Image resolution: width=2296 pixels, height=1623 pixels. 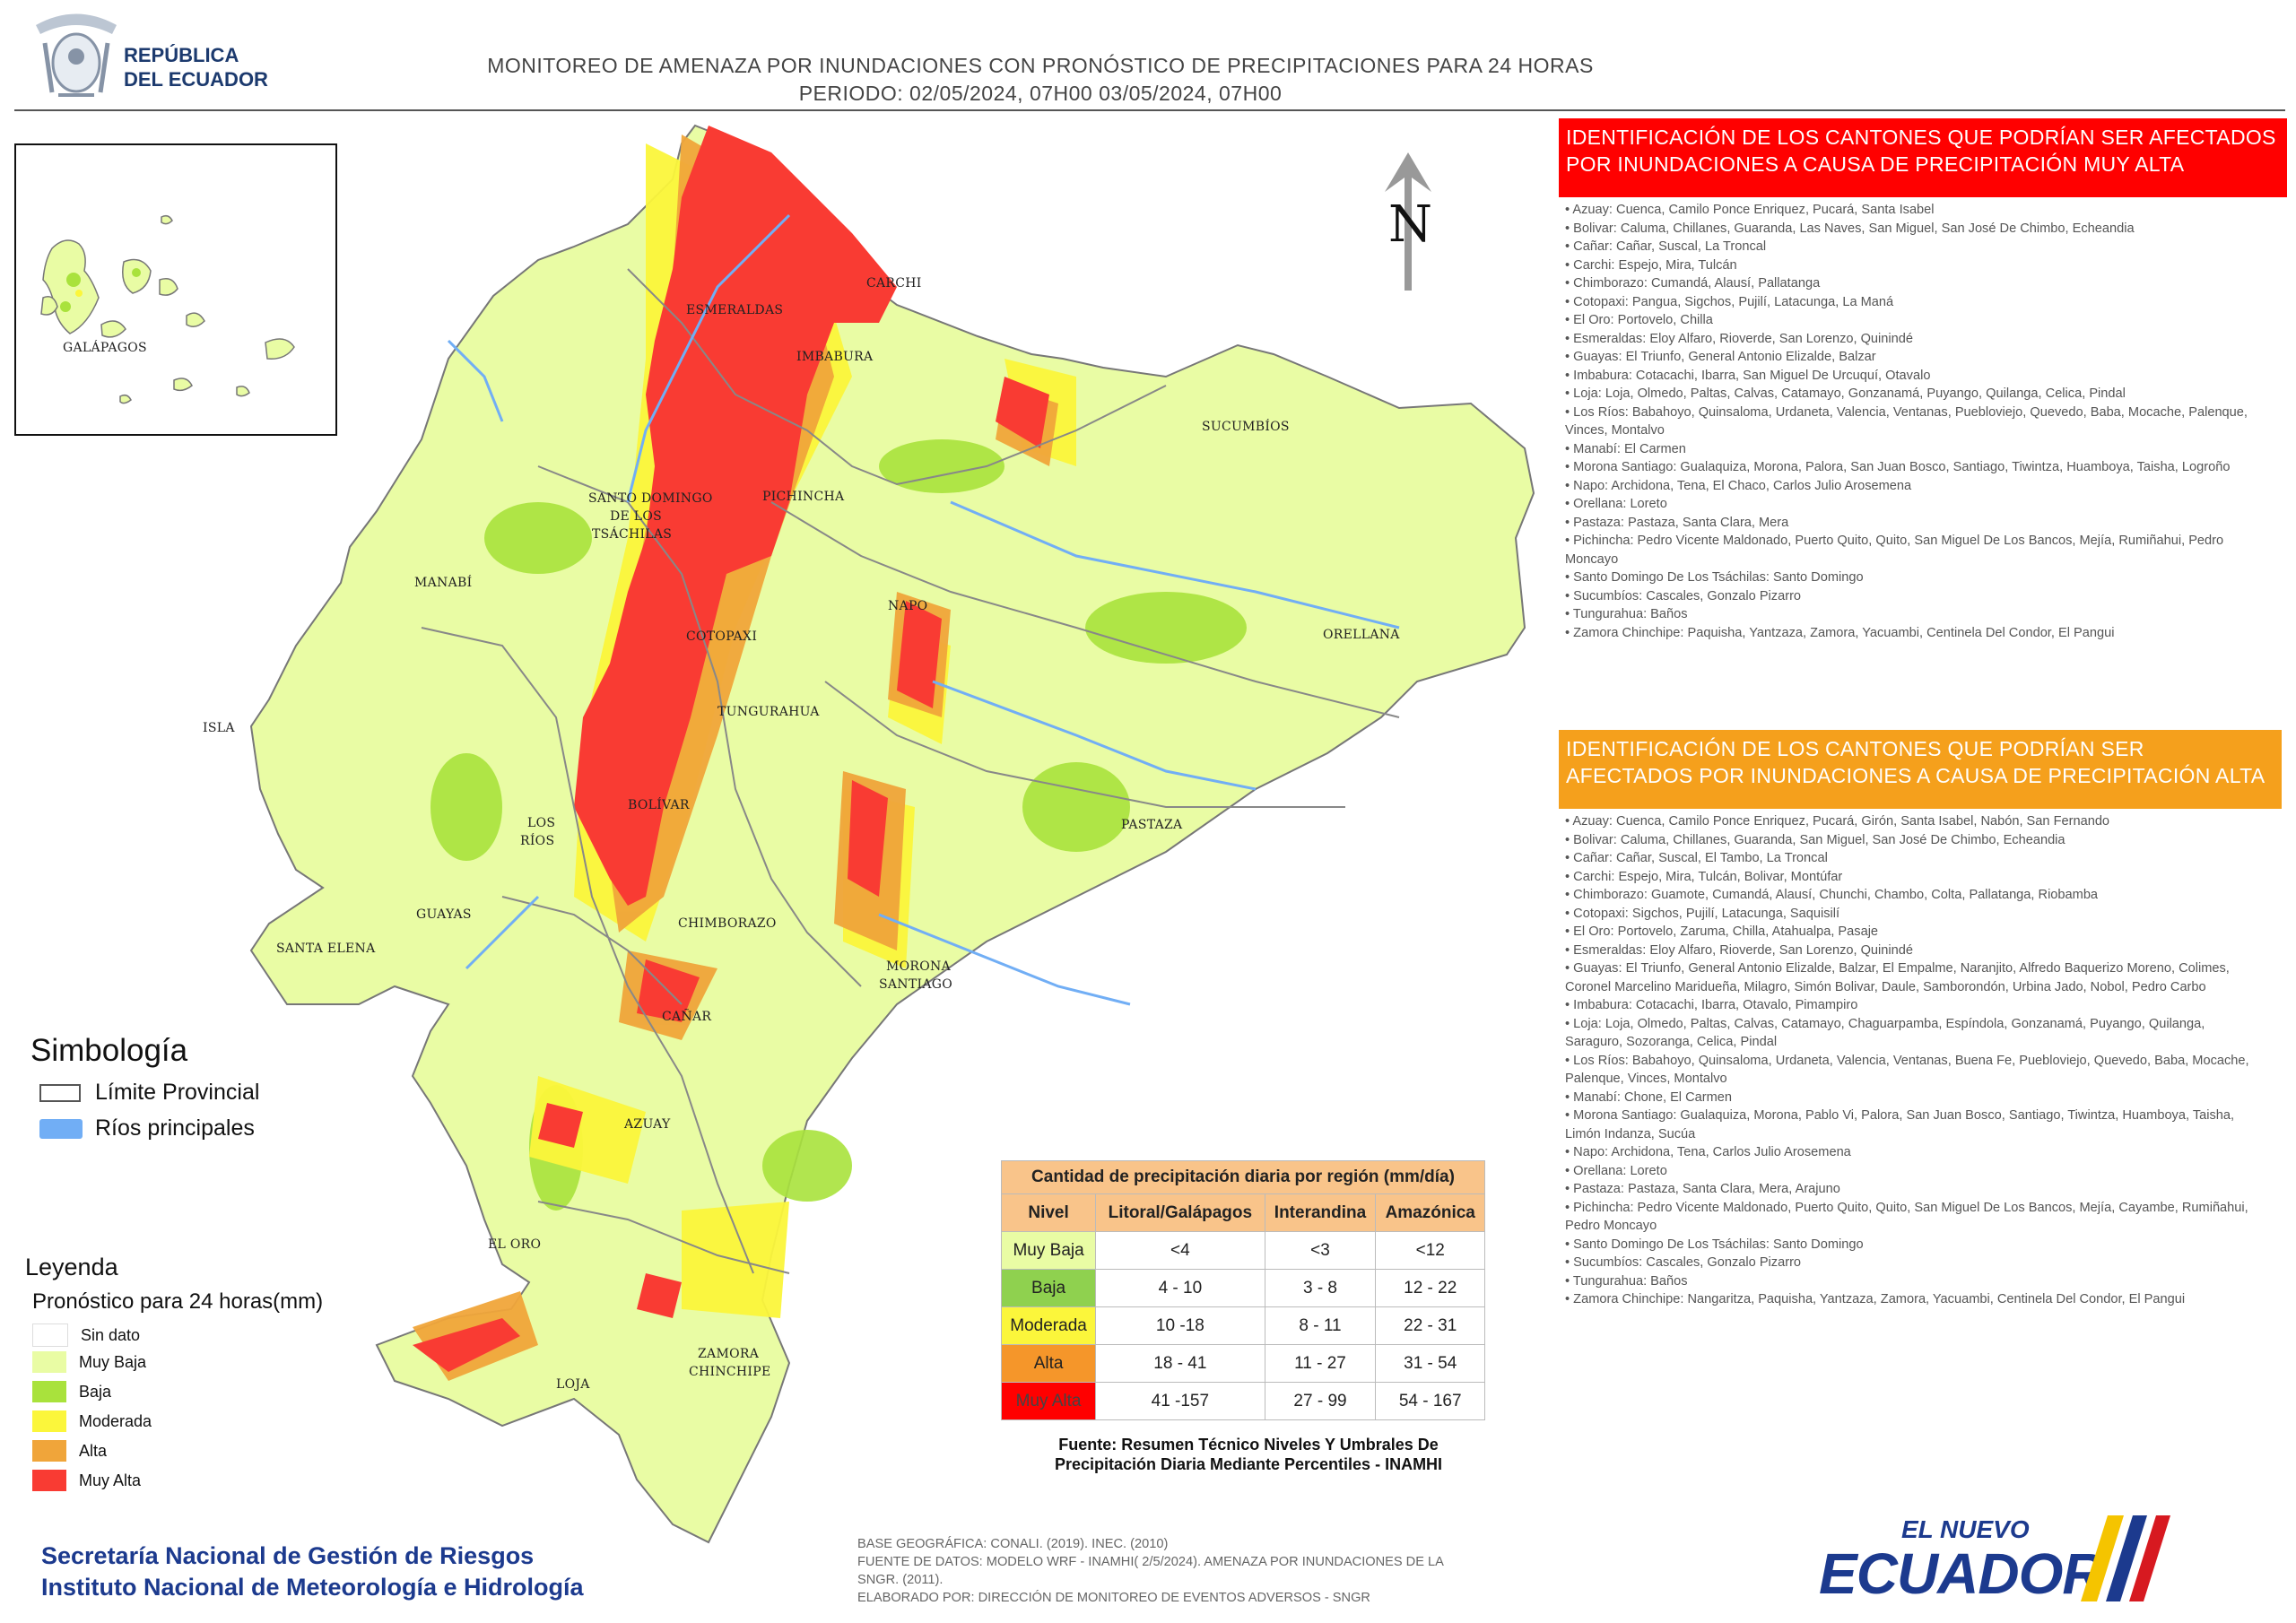 What do you see at coordinates (1915, 596) in the screenshot?
I see `list-item: Sucumbíos: Cascales, Gonzalo Pizarro` at bounding box center [1915, 596].